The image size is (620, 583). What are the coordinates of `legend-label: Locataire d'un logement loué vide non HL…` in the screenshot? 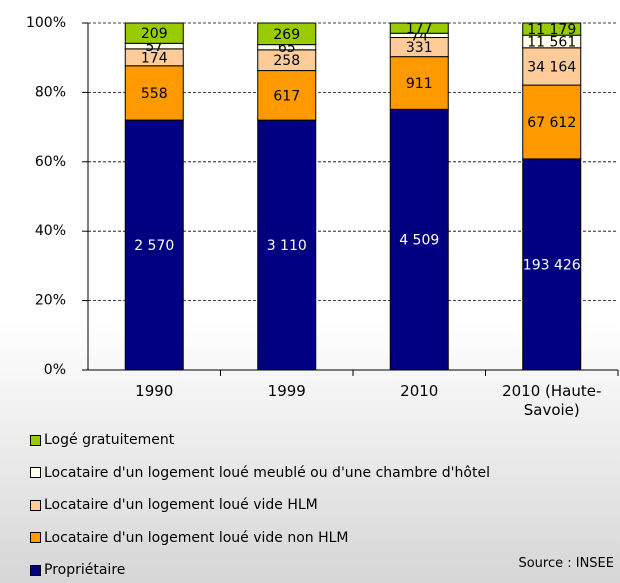 It's located at (196, 537).